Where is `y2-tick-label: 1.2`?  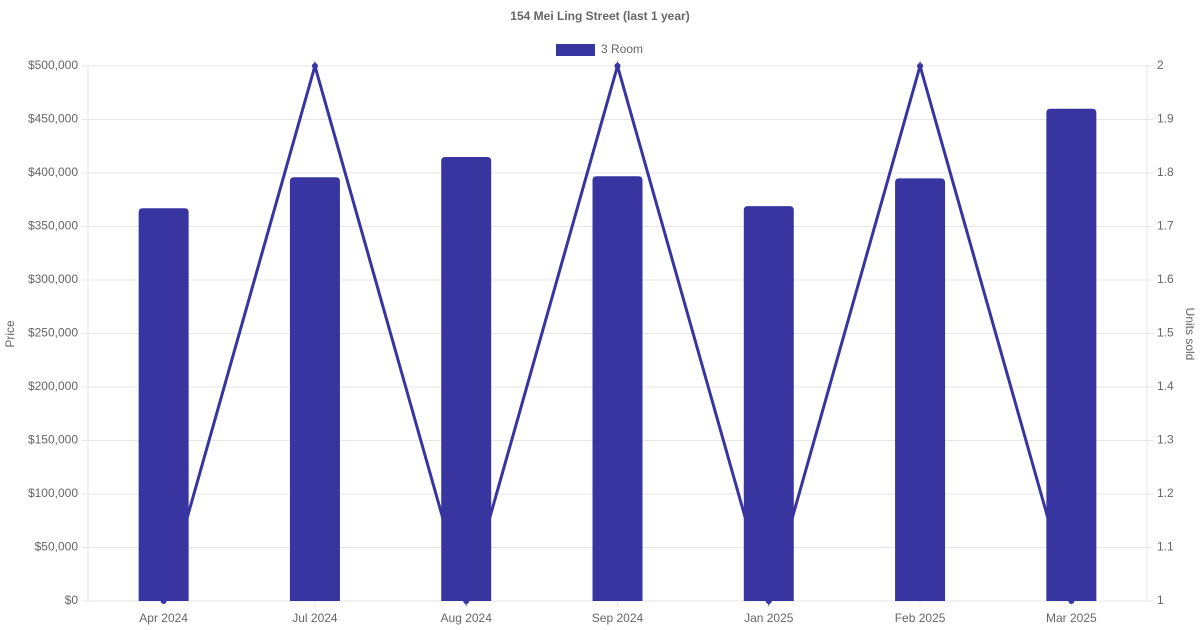
y2-tick-label: 1.2 is located at coordinates (1165, 493).